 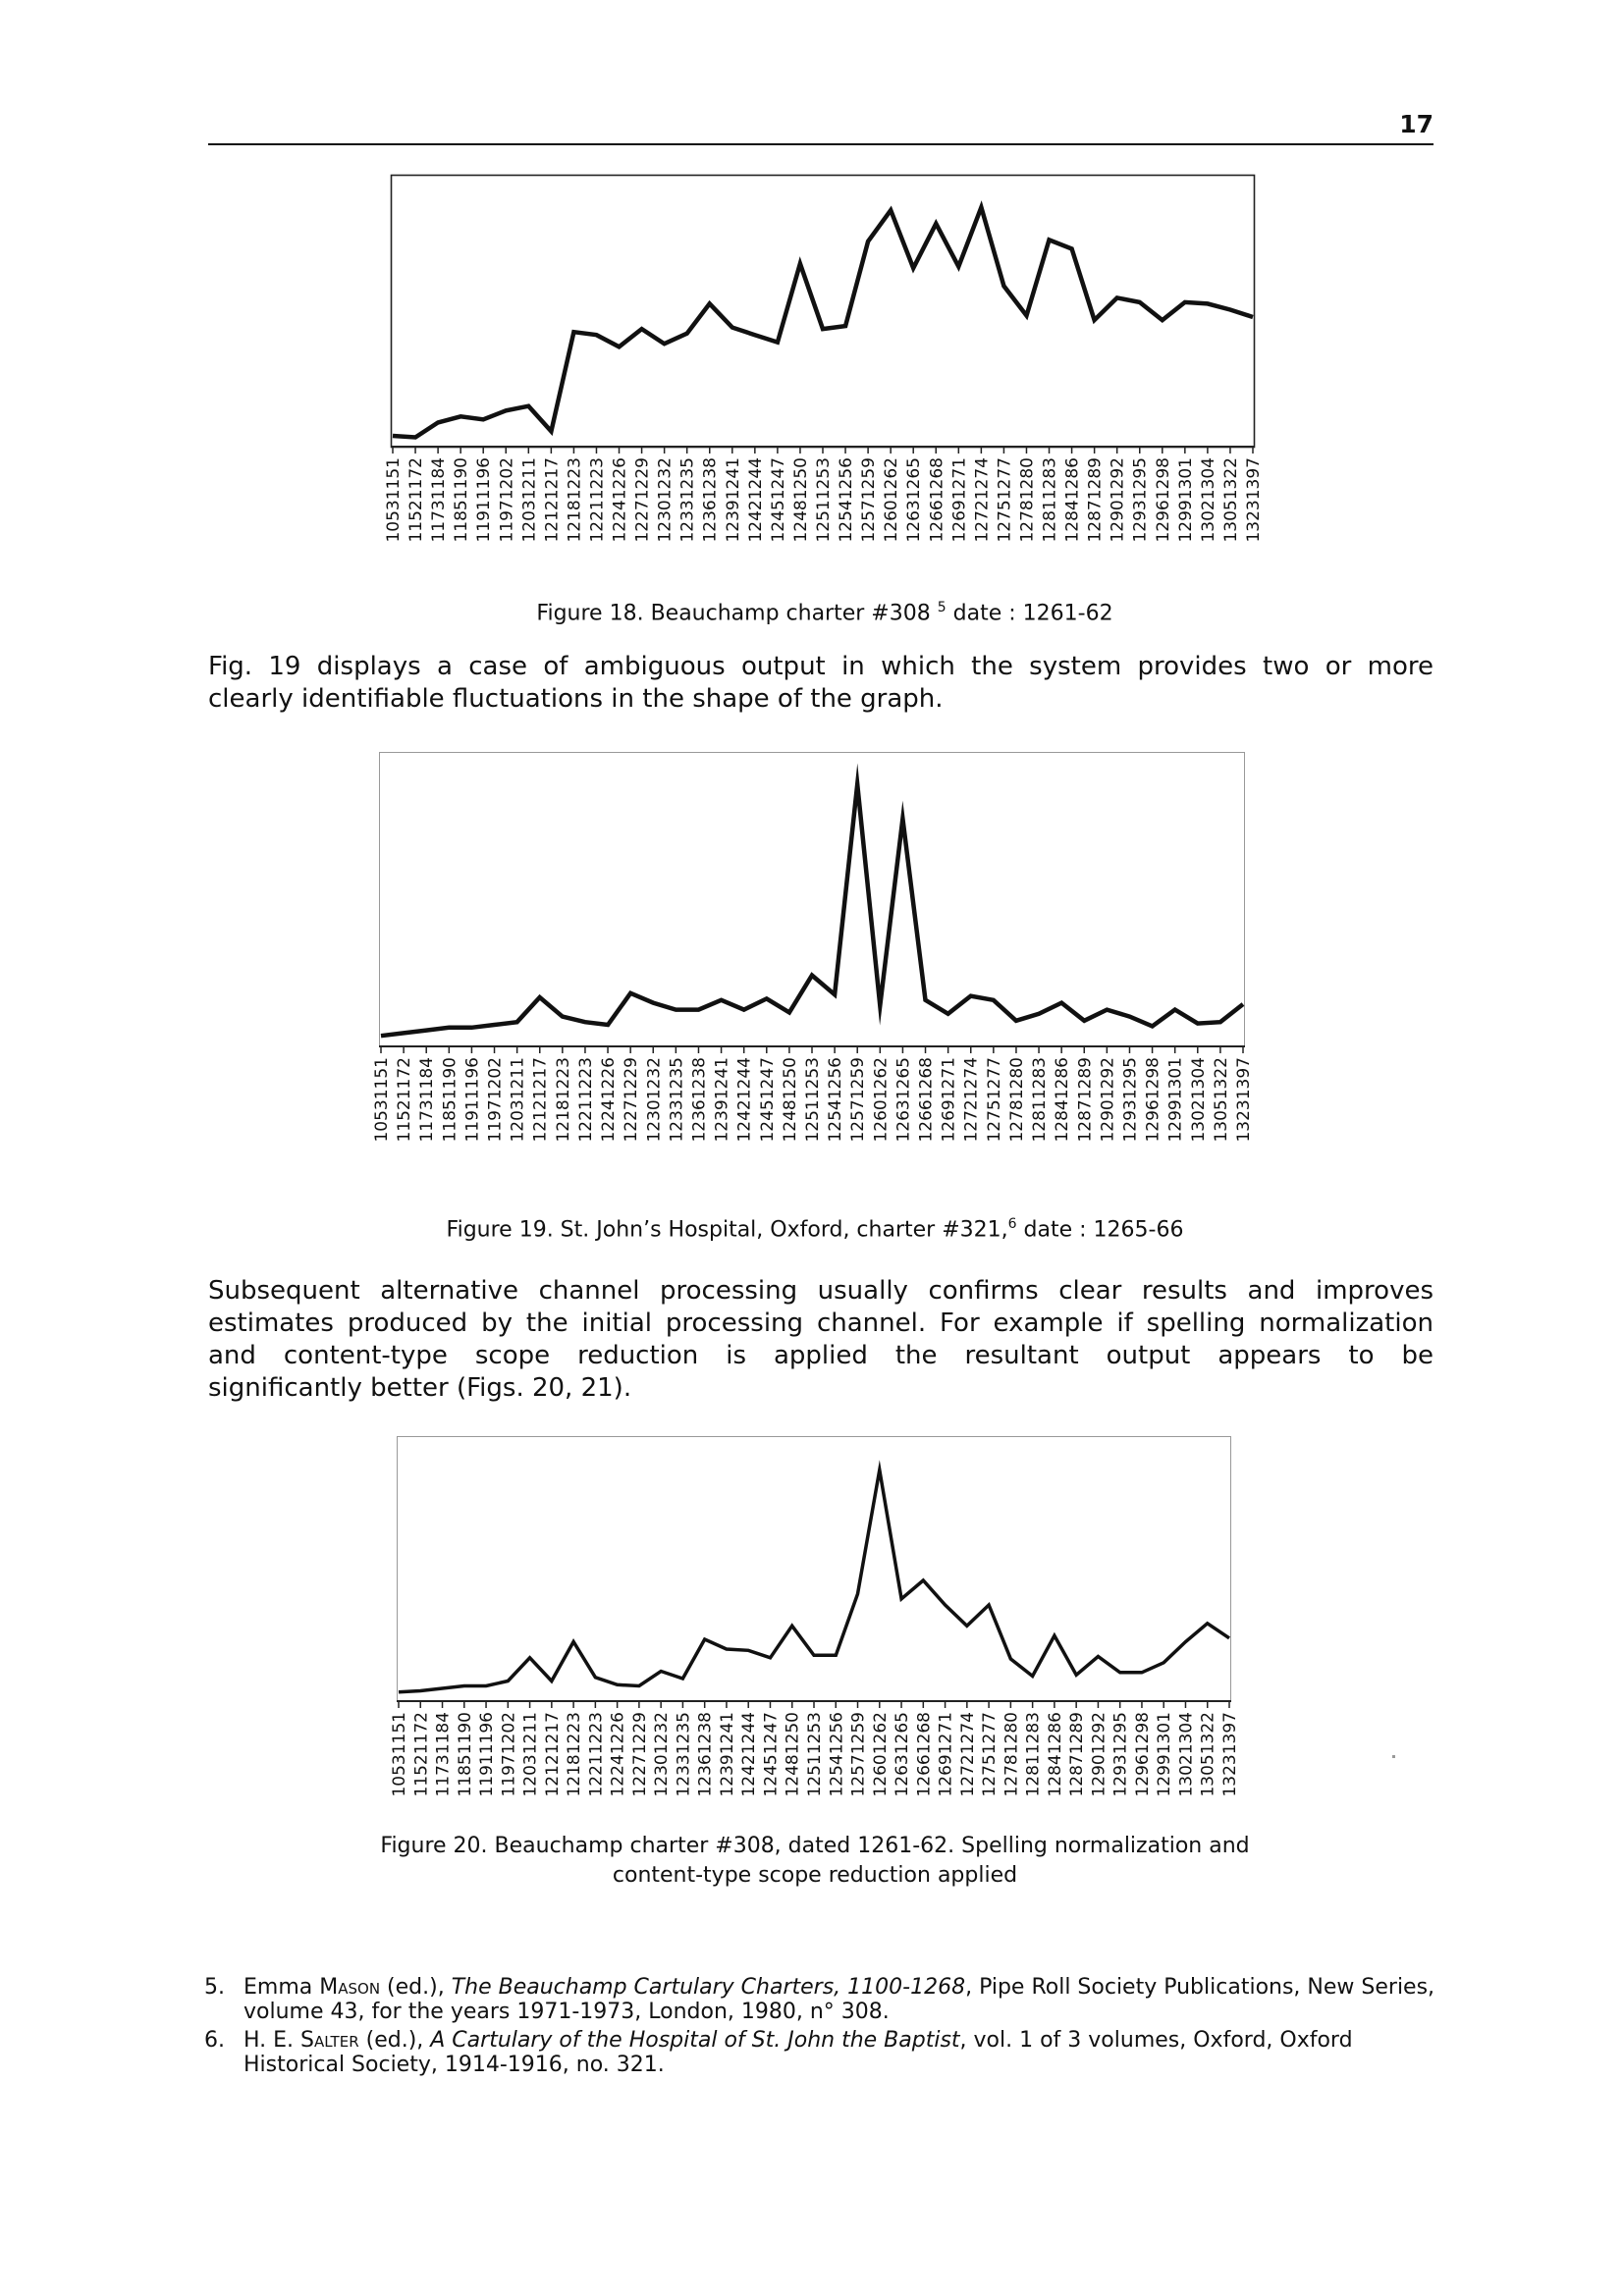 What do you see at coordinates (1176, 1100) in the screenshot?
I see `x-tick-label: 12991301` at bounding box center [1176, 1100].